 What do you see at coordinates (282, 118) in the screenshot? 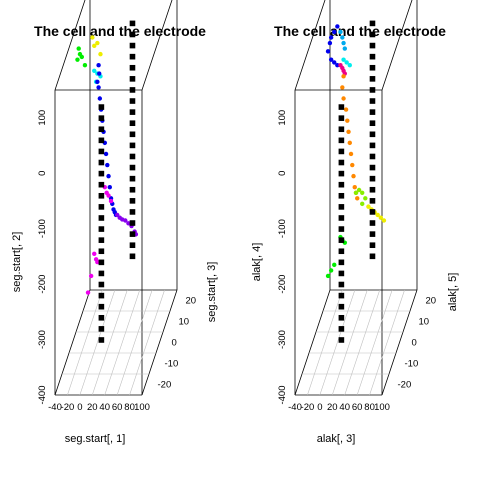
I see `y-tick-label: 100` at bounding box center [282, 118].